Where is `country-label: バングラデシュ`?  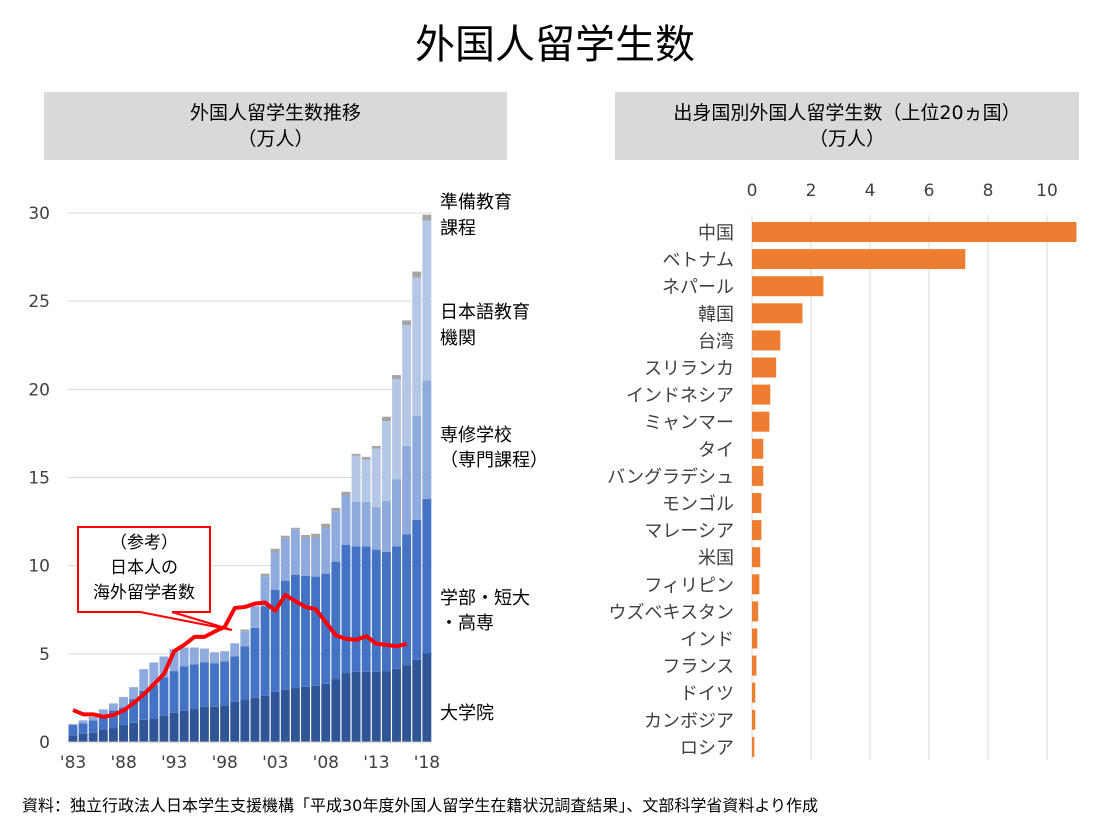 country-label: バングラデシュ is located at coordinates (670, 477).